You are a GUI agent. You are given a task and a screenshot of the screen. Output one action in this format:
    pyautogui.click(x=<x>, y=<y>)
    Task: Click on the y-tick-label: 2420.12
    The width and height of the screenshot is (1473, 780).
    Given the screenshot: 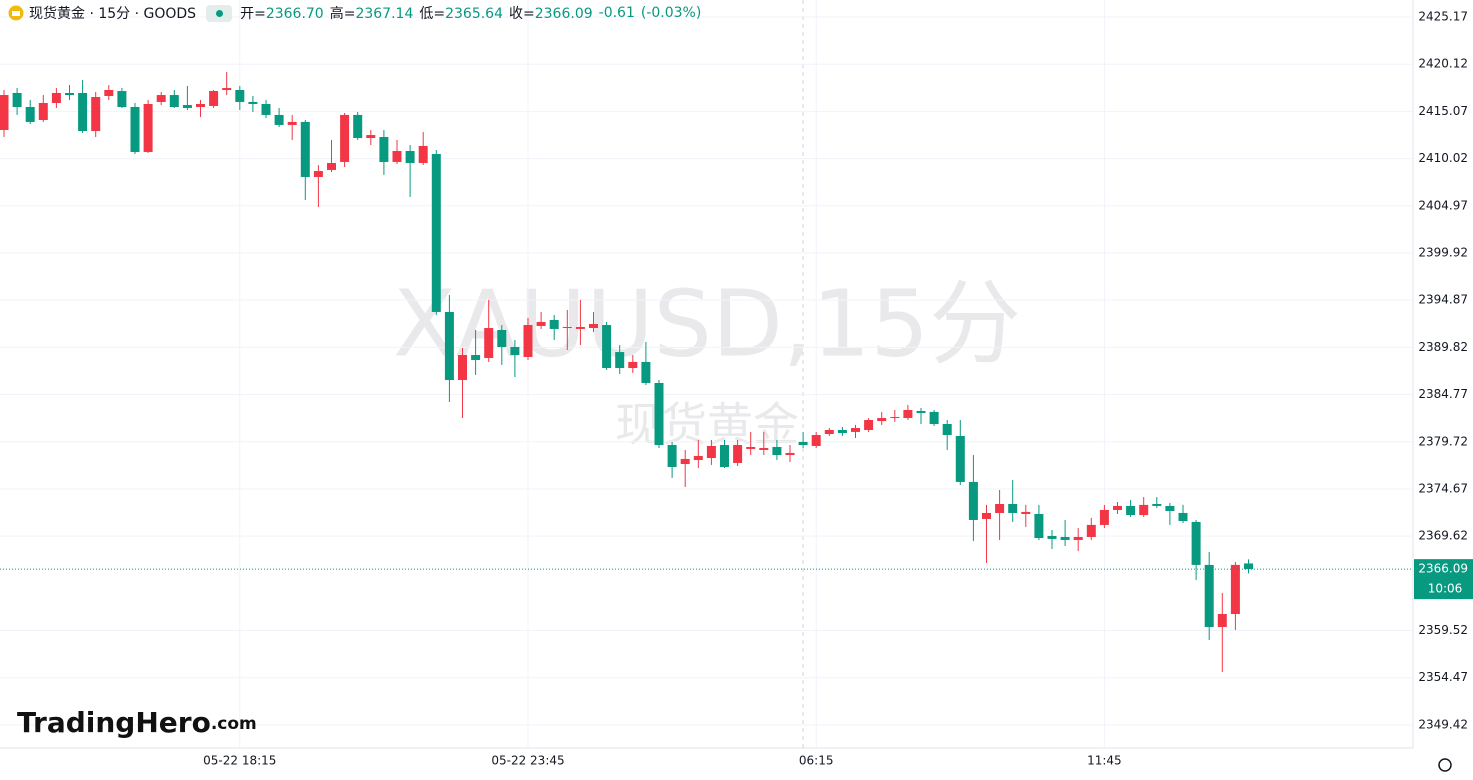 What is the action you would take?
    pyautogui.click(x=1443, y=64)
    